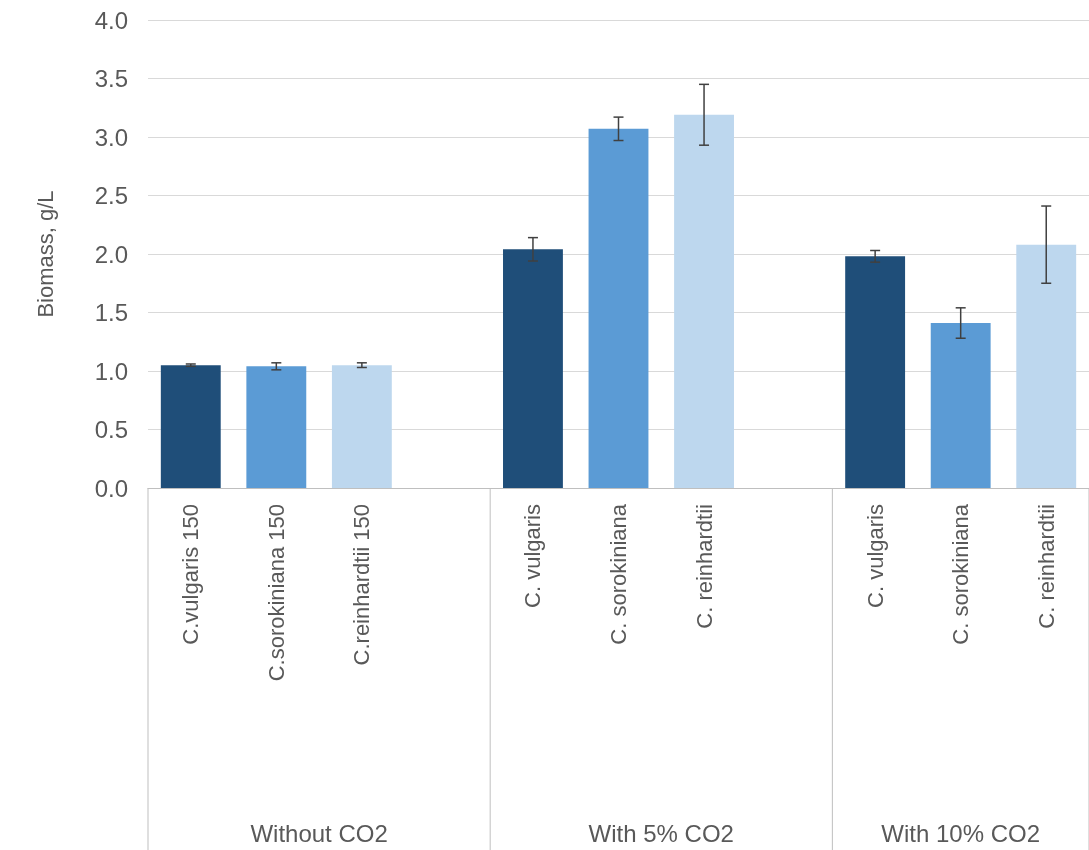 Image resolution: width=1089 pixels, height=850 pixels. Describe the element at coordinates (111, 488) in the screenshot. I see `y-tick-label: 0.0` at that location.